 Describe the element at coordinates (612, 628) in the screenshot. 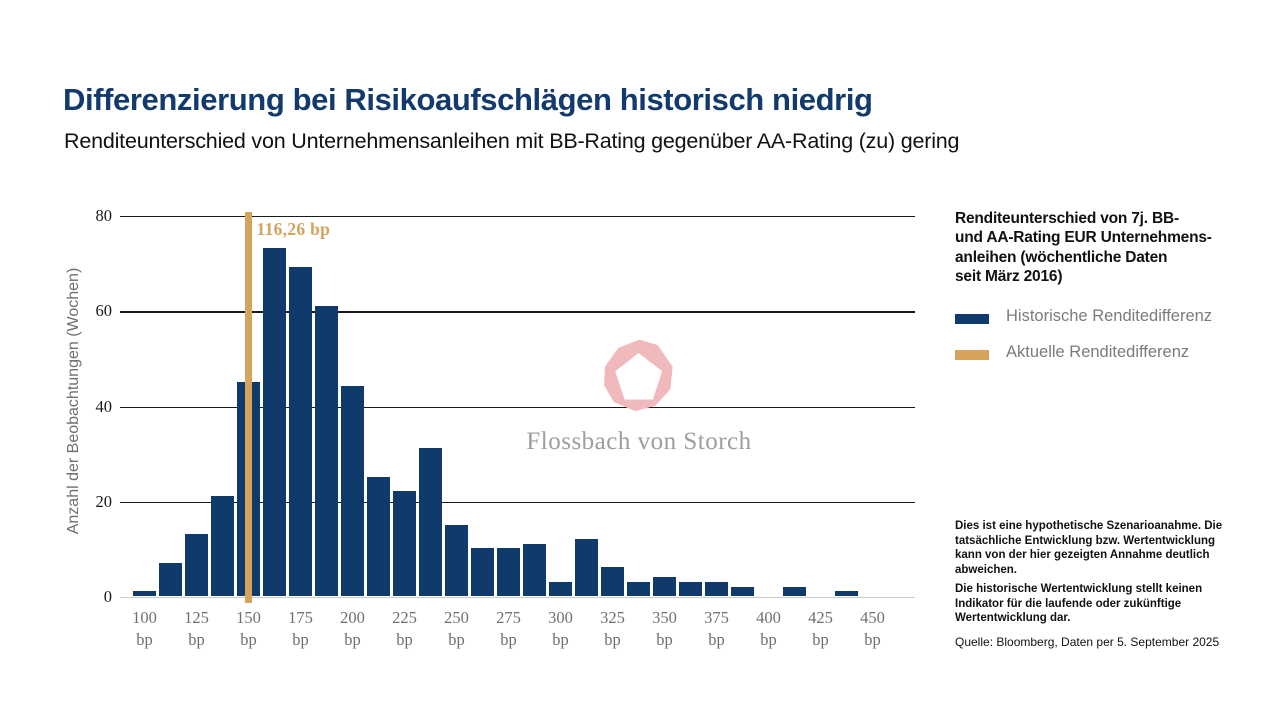

I see `x-tick-label: 325 bp` at that location.